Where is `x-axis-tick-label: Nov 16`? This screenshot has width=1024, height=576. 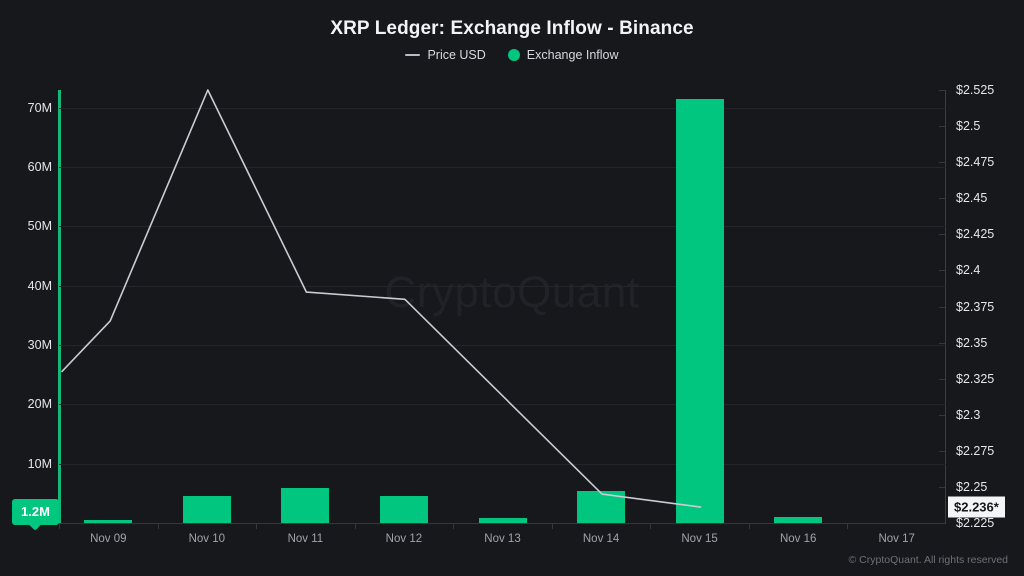
x-axis-tick-label: Nov 16 is located at coordinates (798, 539).